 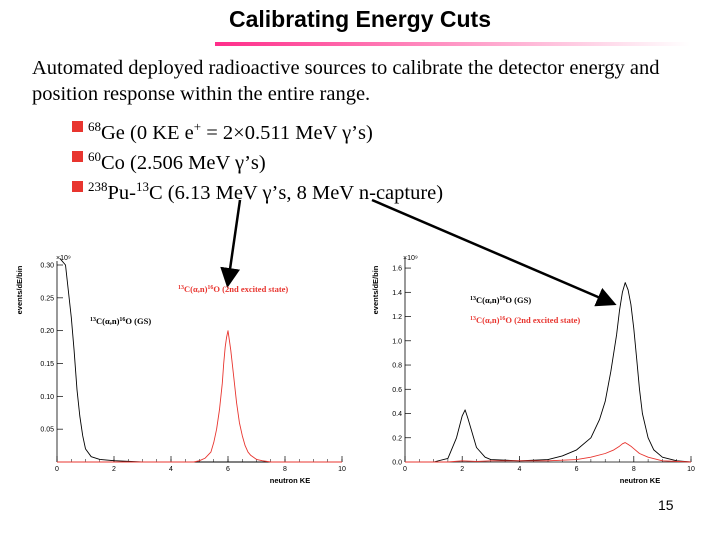 What do you see at coordinates (397, 366) in the screenshot?
I see `y-tick-label: 0.8` at bounding box center [397, 366].